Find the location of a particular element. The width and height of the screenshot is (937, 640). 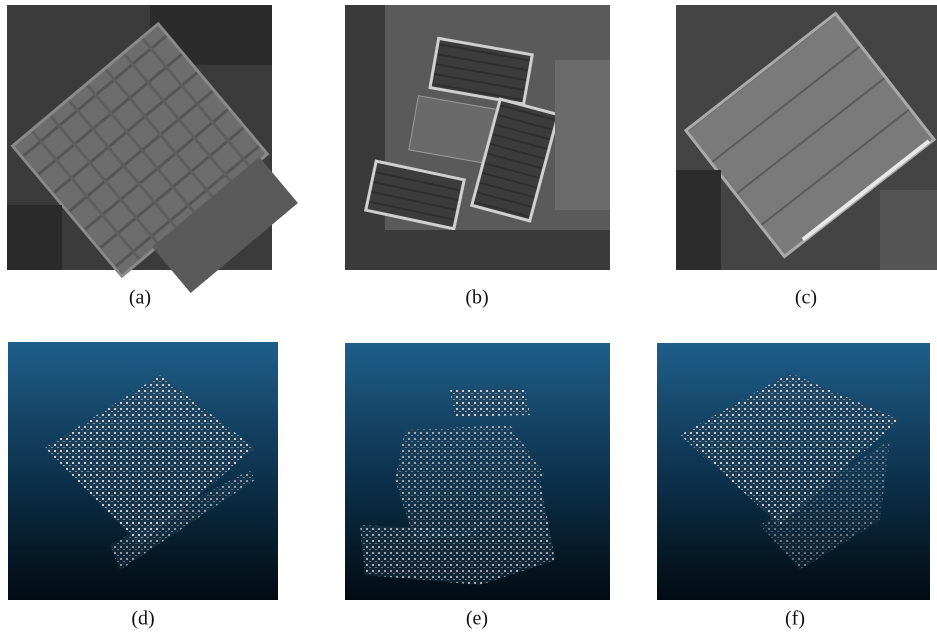

caption: (a) is located at coordinates (140, 298).